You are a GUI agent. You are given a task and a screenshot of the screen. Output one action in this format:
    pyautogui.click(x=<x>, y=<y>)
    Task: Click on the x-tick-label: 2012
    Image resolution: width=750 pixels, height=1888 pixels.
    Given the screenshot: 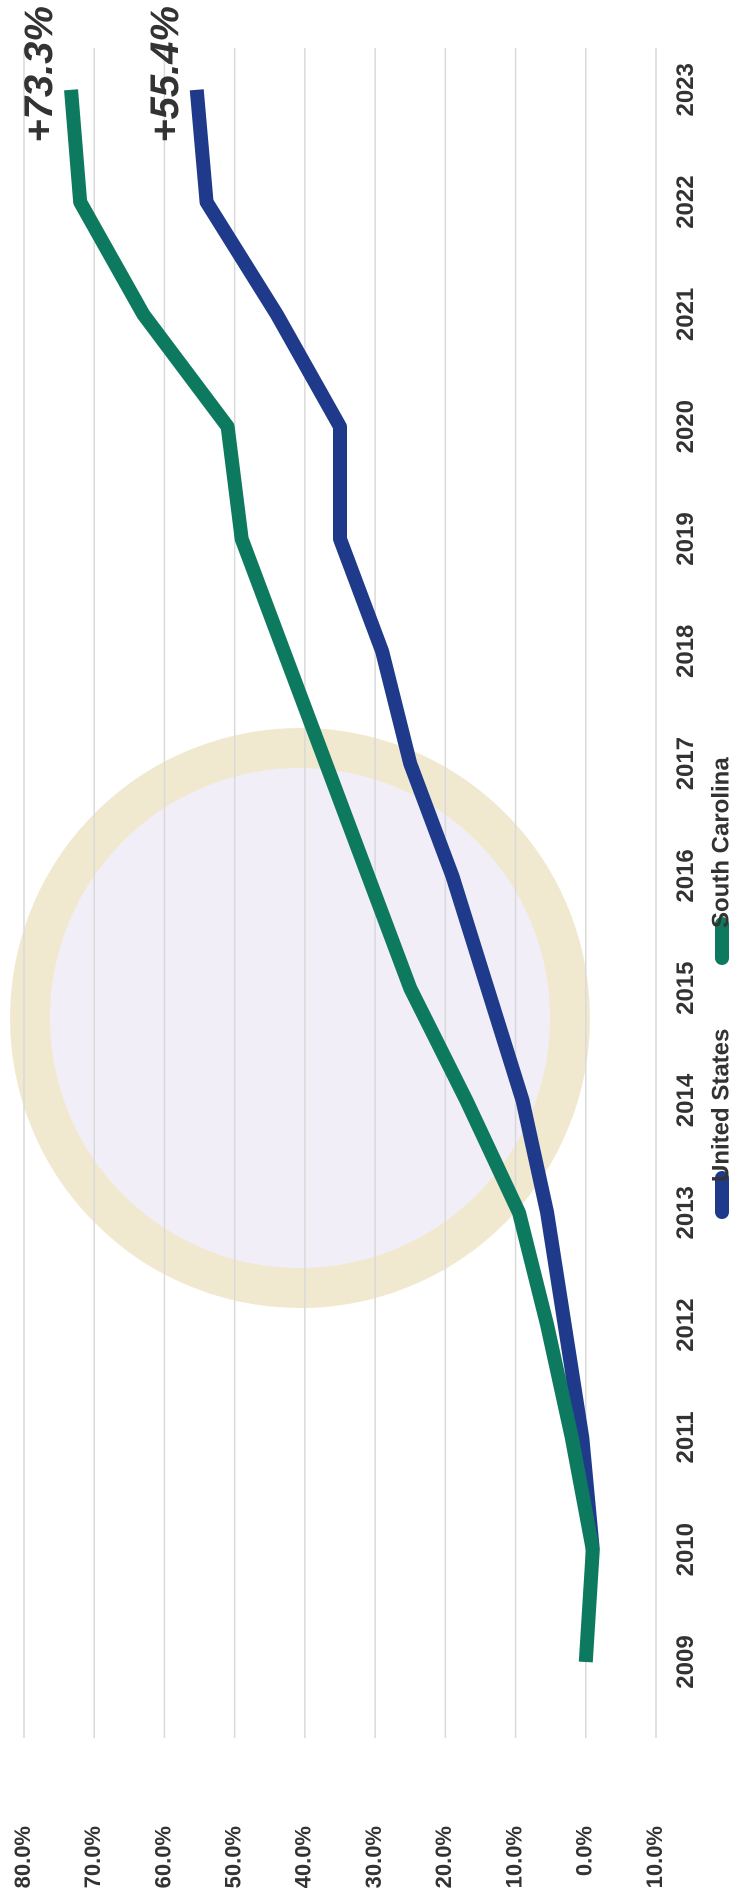 What is the action you would take?
    pyautogui.click(x=685, y=1324)
    